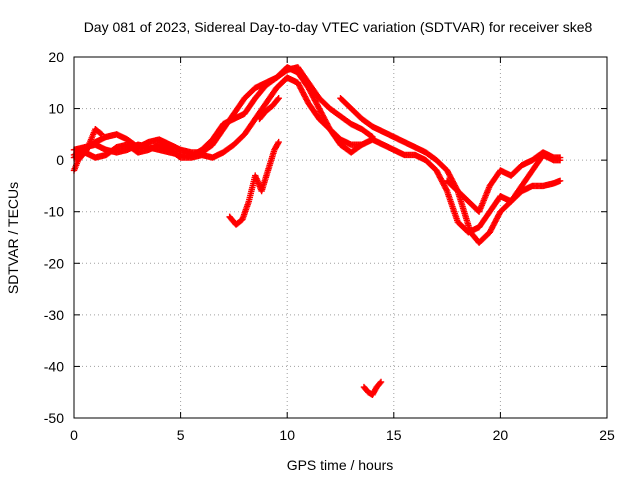  I want to click on y-tick-label: -10, so click(54, 212).